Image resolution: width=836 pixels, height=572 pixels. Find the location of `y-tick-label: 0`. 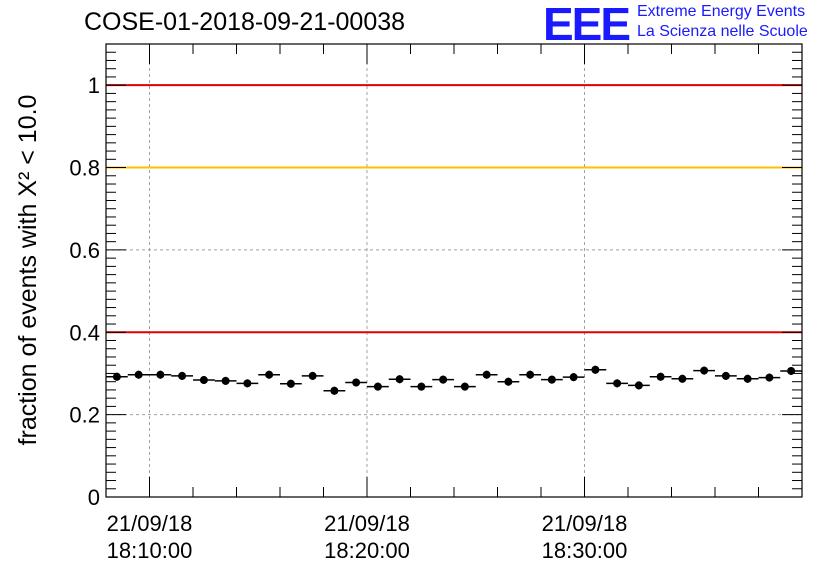

y-tick-label: 0 is located at coordinates (94, 497).